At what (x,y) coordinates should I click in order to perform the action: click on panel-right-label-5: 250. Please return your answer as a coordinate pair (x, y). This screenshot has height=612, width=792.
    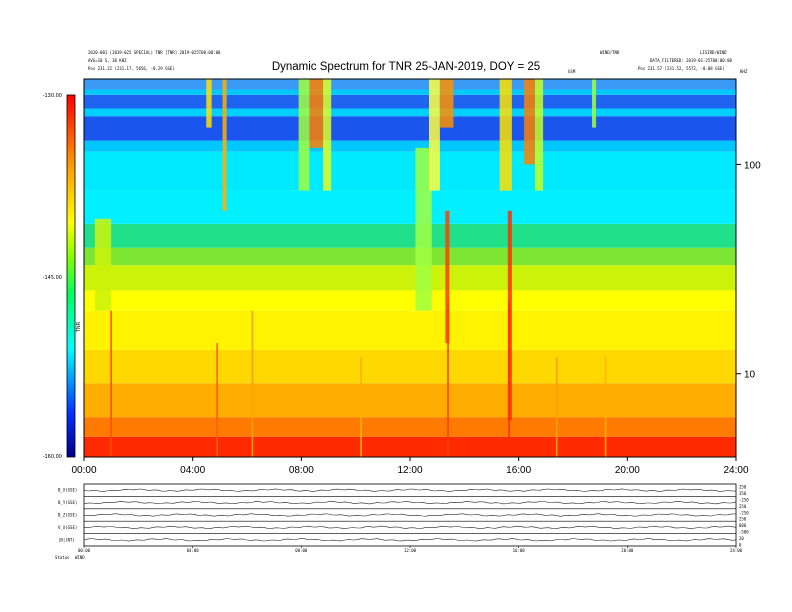
    Looking at the image, I should click on (743, 519).